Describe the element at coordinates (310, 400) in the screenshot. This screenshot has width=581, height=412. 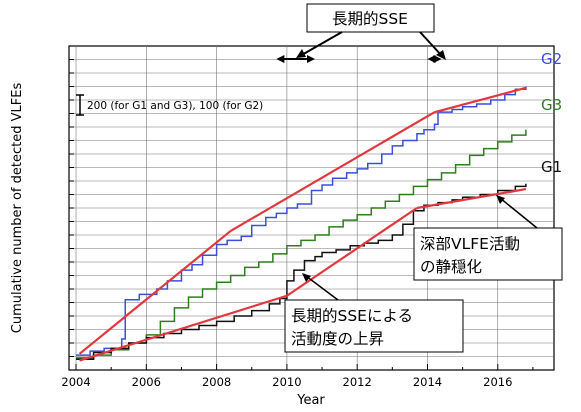
I see `x-axis-title: Year` at that location.